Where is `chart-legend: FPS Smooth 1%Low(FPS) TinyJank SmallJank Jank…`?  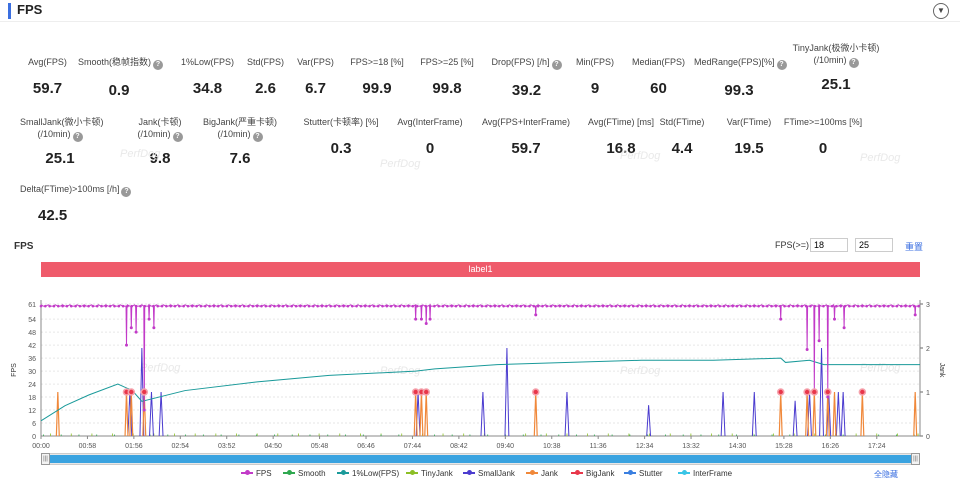 chart-legend: FPS Smooth 1%Low(FPS) TinyJank SmallJank Jank… is located at coordinates (480, 475).